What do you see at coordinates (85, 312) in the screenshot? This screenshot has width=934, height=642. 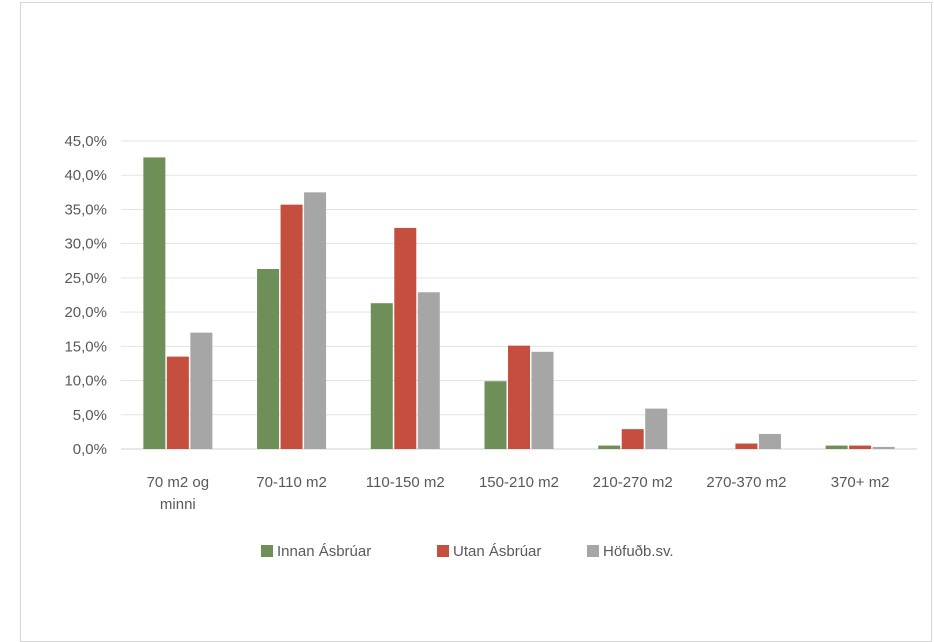 I see `y-tick-label: 20,0%` at bounding box center [85, 312].